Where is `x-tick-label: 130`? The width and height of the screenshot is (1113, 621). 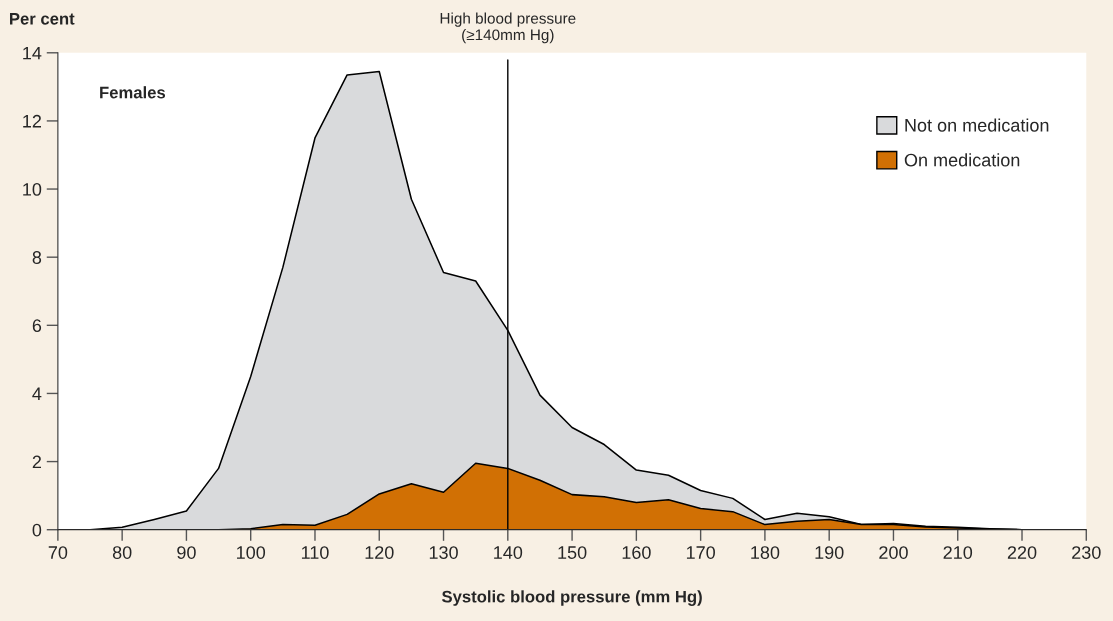 x-tick-label: 130 is located at coordinates (443, 552).